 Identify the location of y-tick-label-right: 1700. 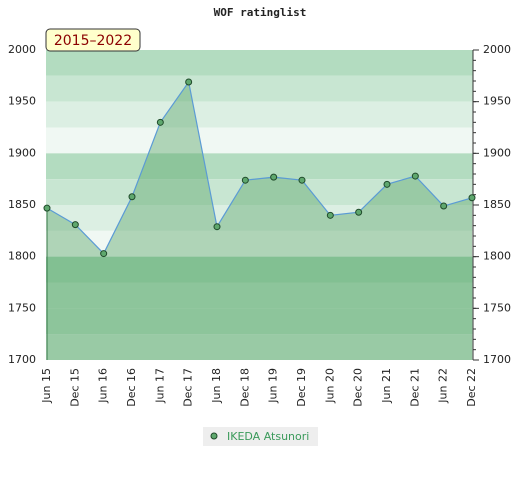
(497, 359).